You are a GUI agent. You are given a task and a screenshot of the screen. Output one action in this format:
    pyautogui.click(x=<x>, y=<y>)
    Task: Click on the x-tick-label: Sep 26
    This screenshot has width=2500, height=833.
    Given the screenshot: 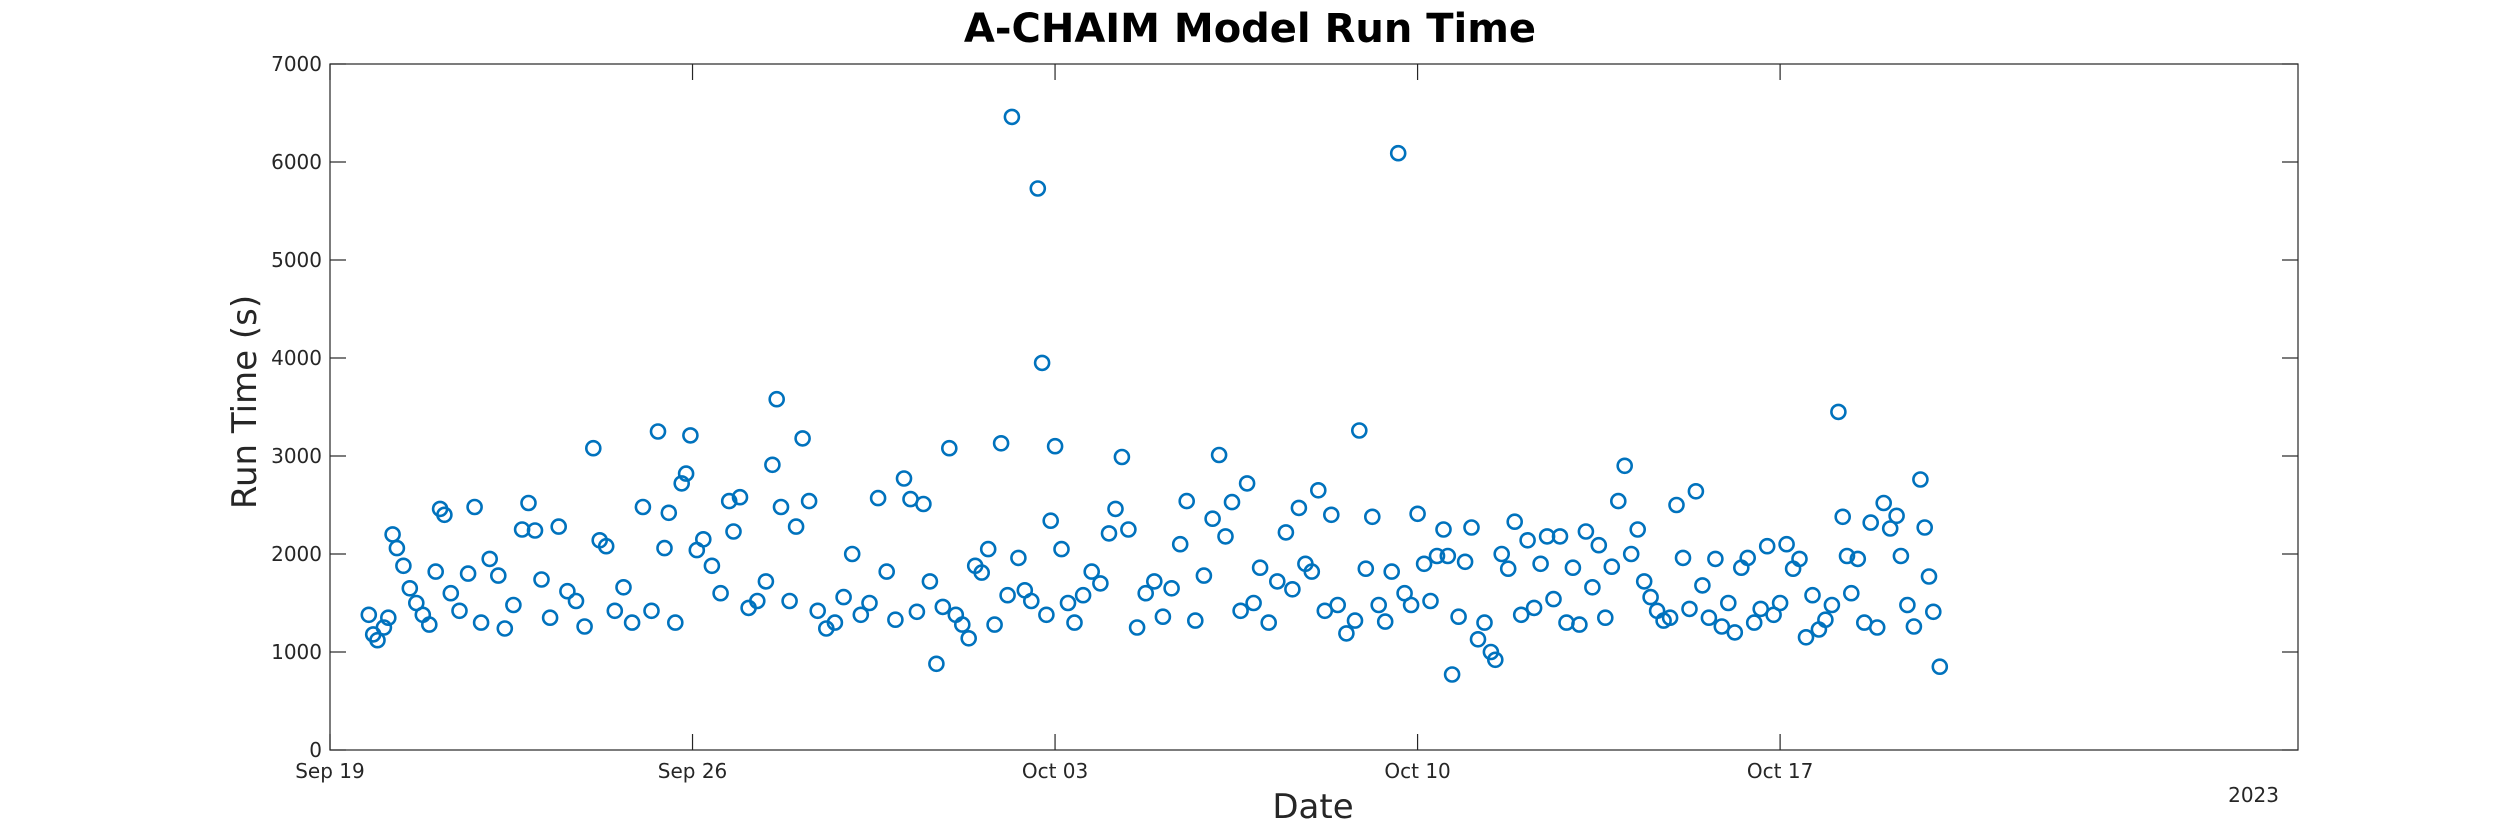 What is the action you would take?
    pyautogui.click(x=693, y=771)
    